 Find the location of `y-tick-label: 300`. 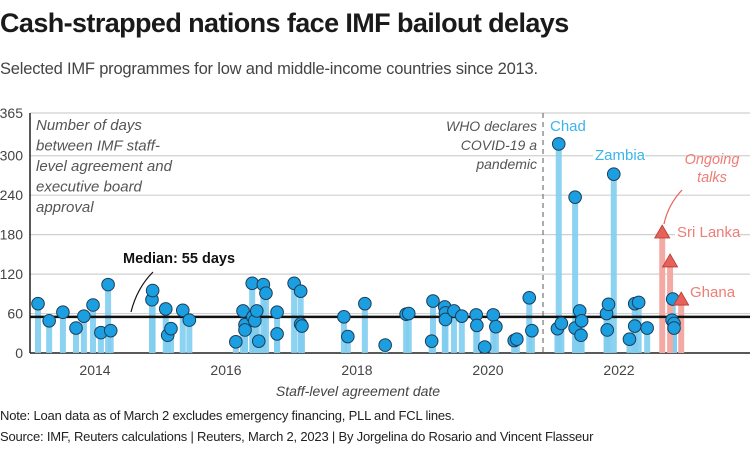

y-tick-label: 300 is located at coordinates (11, 156).